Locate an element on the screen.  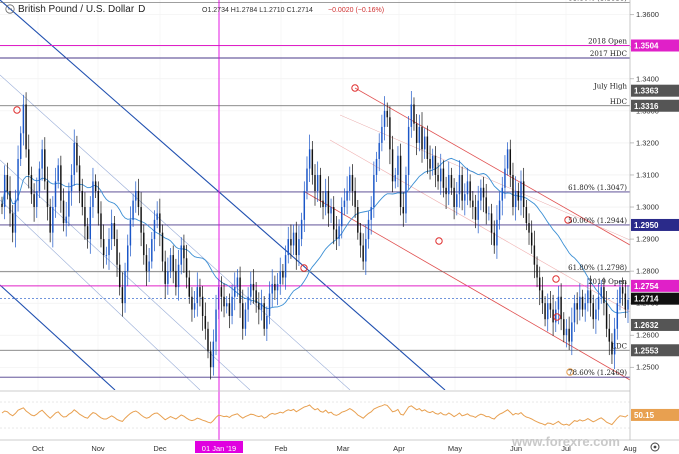
symbol-name: British Pound / U.S. Dollar D is located at coordinates (81, 9).